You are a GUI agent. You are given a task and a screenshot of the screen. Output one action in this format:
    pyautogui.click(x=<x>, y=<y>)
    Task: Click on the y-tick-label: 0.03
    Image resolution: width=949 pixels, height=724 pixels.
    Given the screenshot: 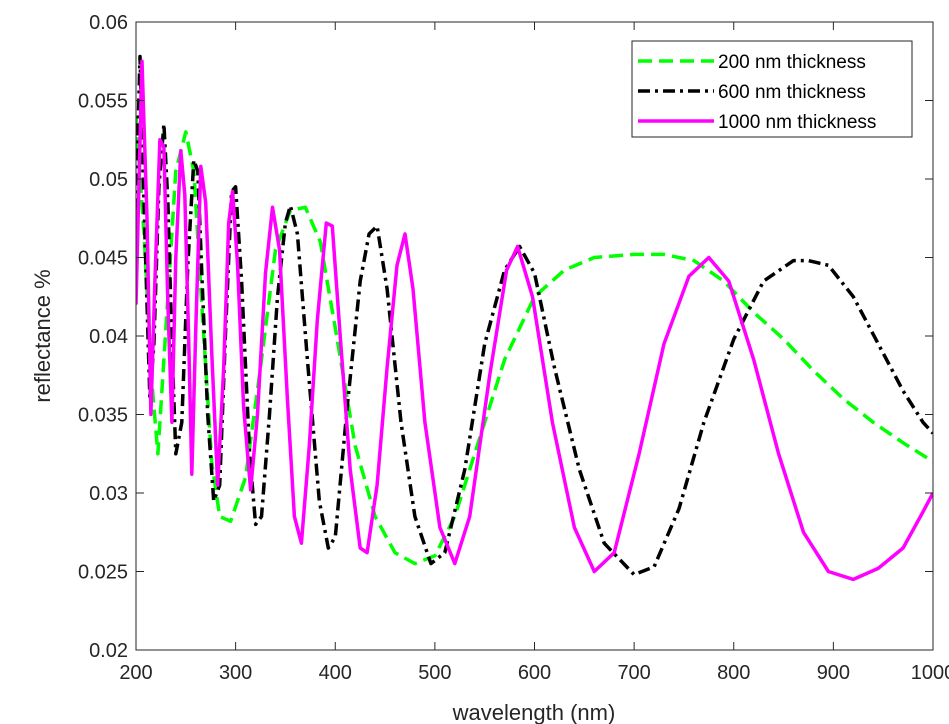 What is the action you would take?
    pyautogui.click(x=108, y=494)
    